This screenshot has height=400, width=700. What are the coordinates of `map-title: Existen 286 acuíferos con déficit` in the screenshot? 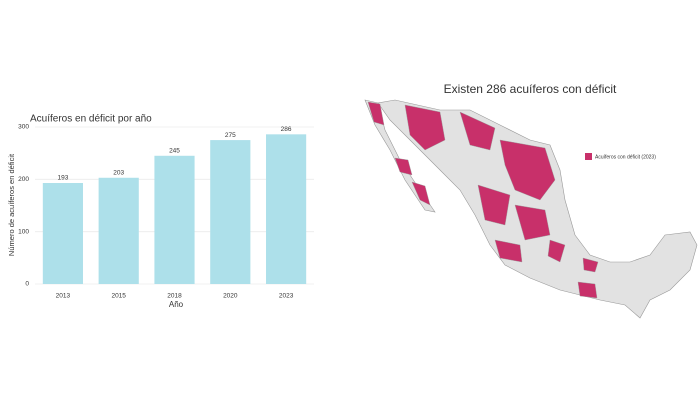 It's located at (530, 89).